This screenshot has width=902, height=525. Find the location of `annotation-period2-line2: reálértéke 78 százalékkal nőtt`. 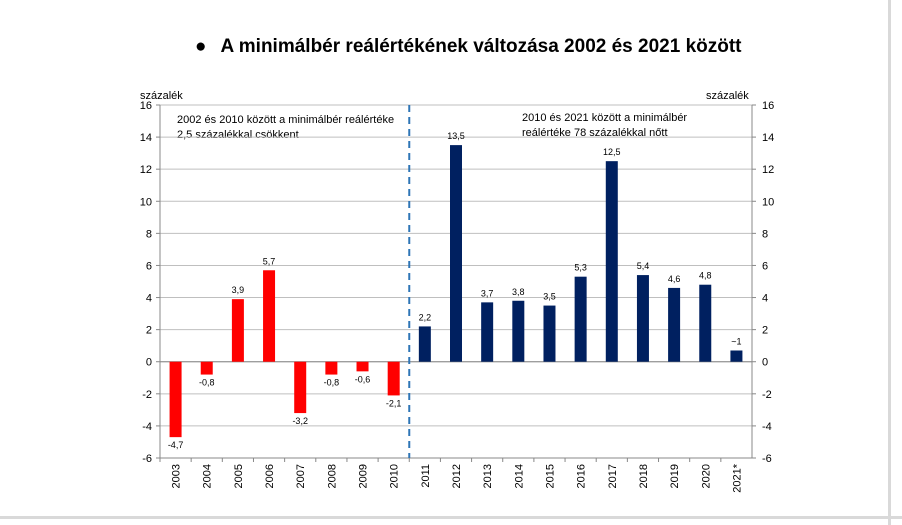

annotation-period2-line2: reálértéke 78 százalékkal nőtt is located at coordinates (595, 133).